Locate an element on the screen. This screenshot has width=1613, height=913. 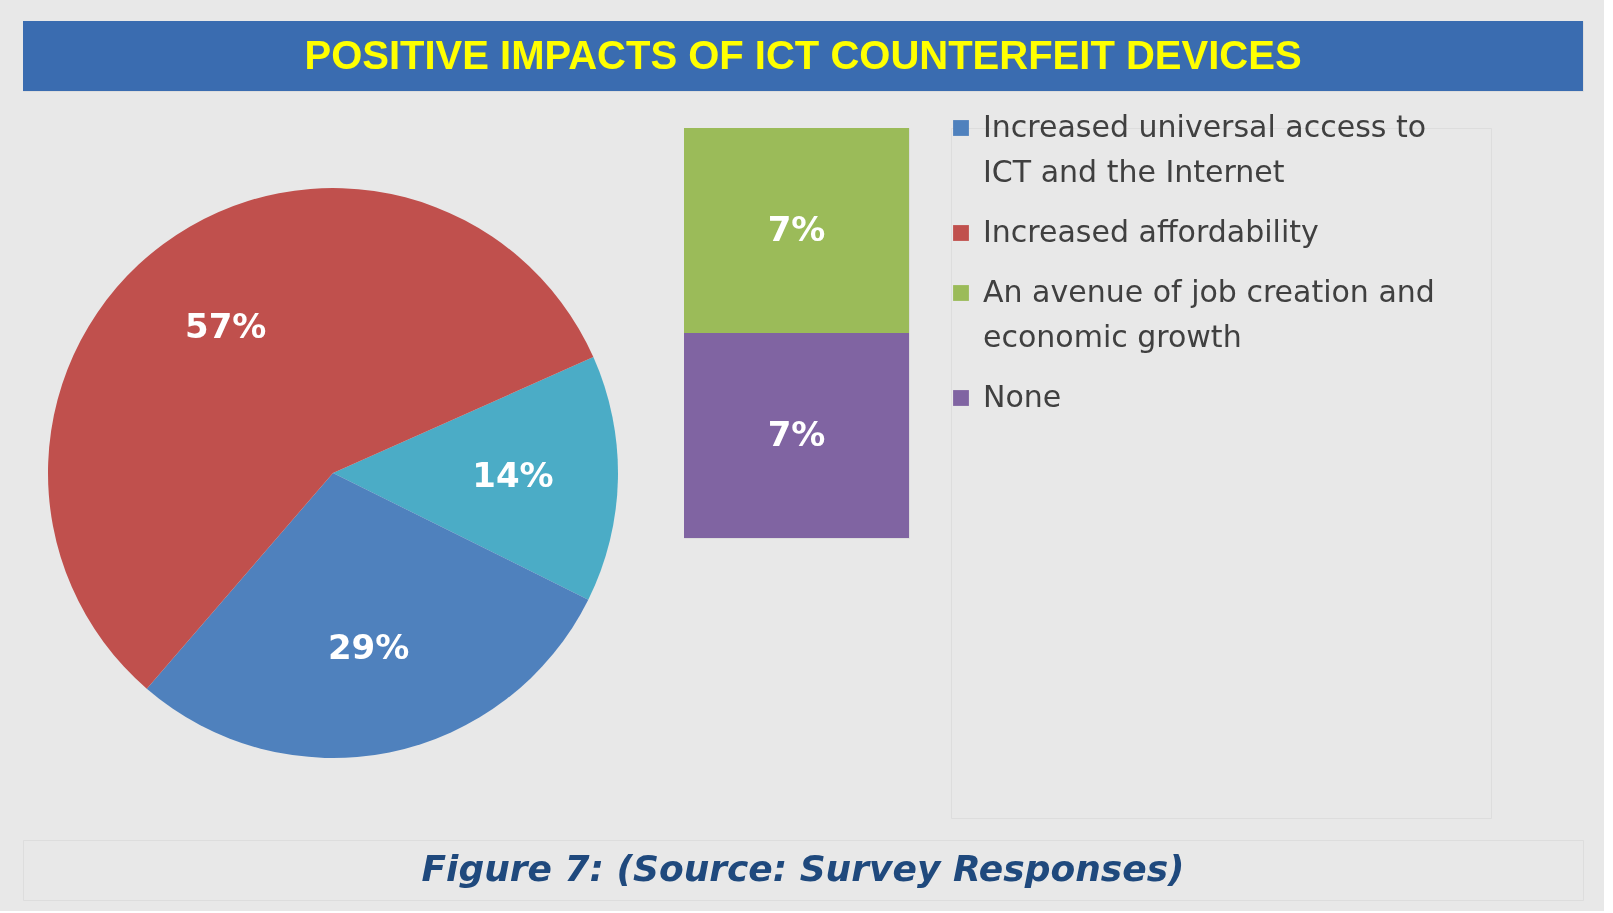
data-label: 57% is located at coordinates (225, 326).